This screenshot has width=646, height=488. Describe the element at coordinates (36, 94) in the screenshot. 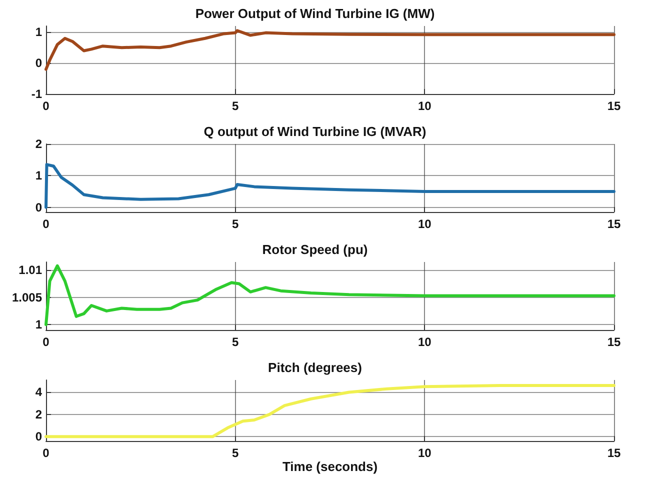

I see `y-tick-label: -1` at that location.